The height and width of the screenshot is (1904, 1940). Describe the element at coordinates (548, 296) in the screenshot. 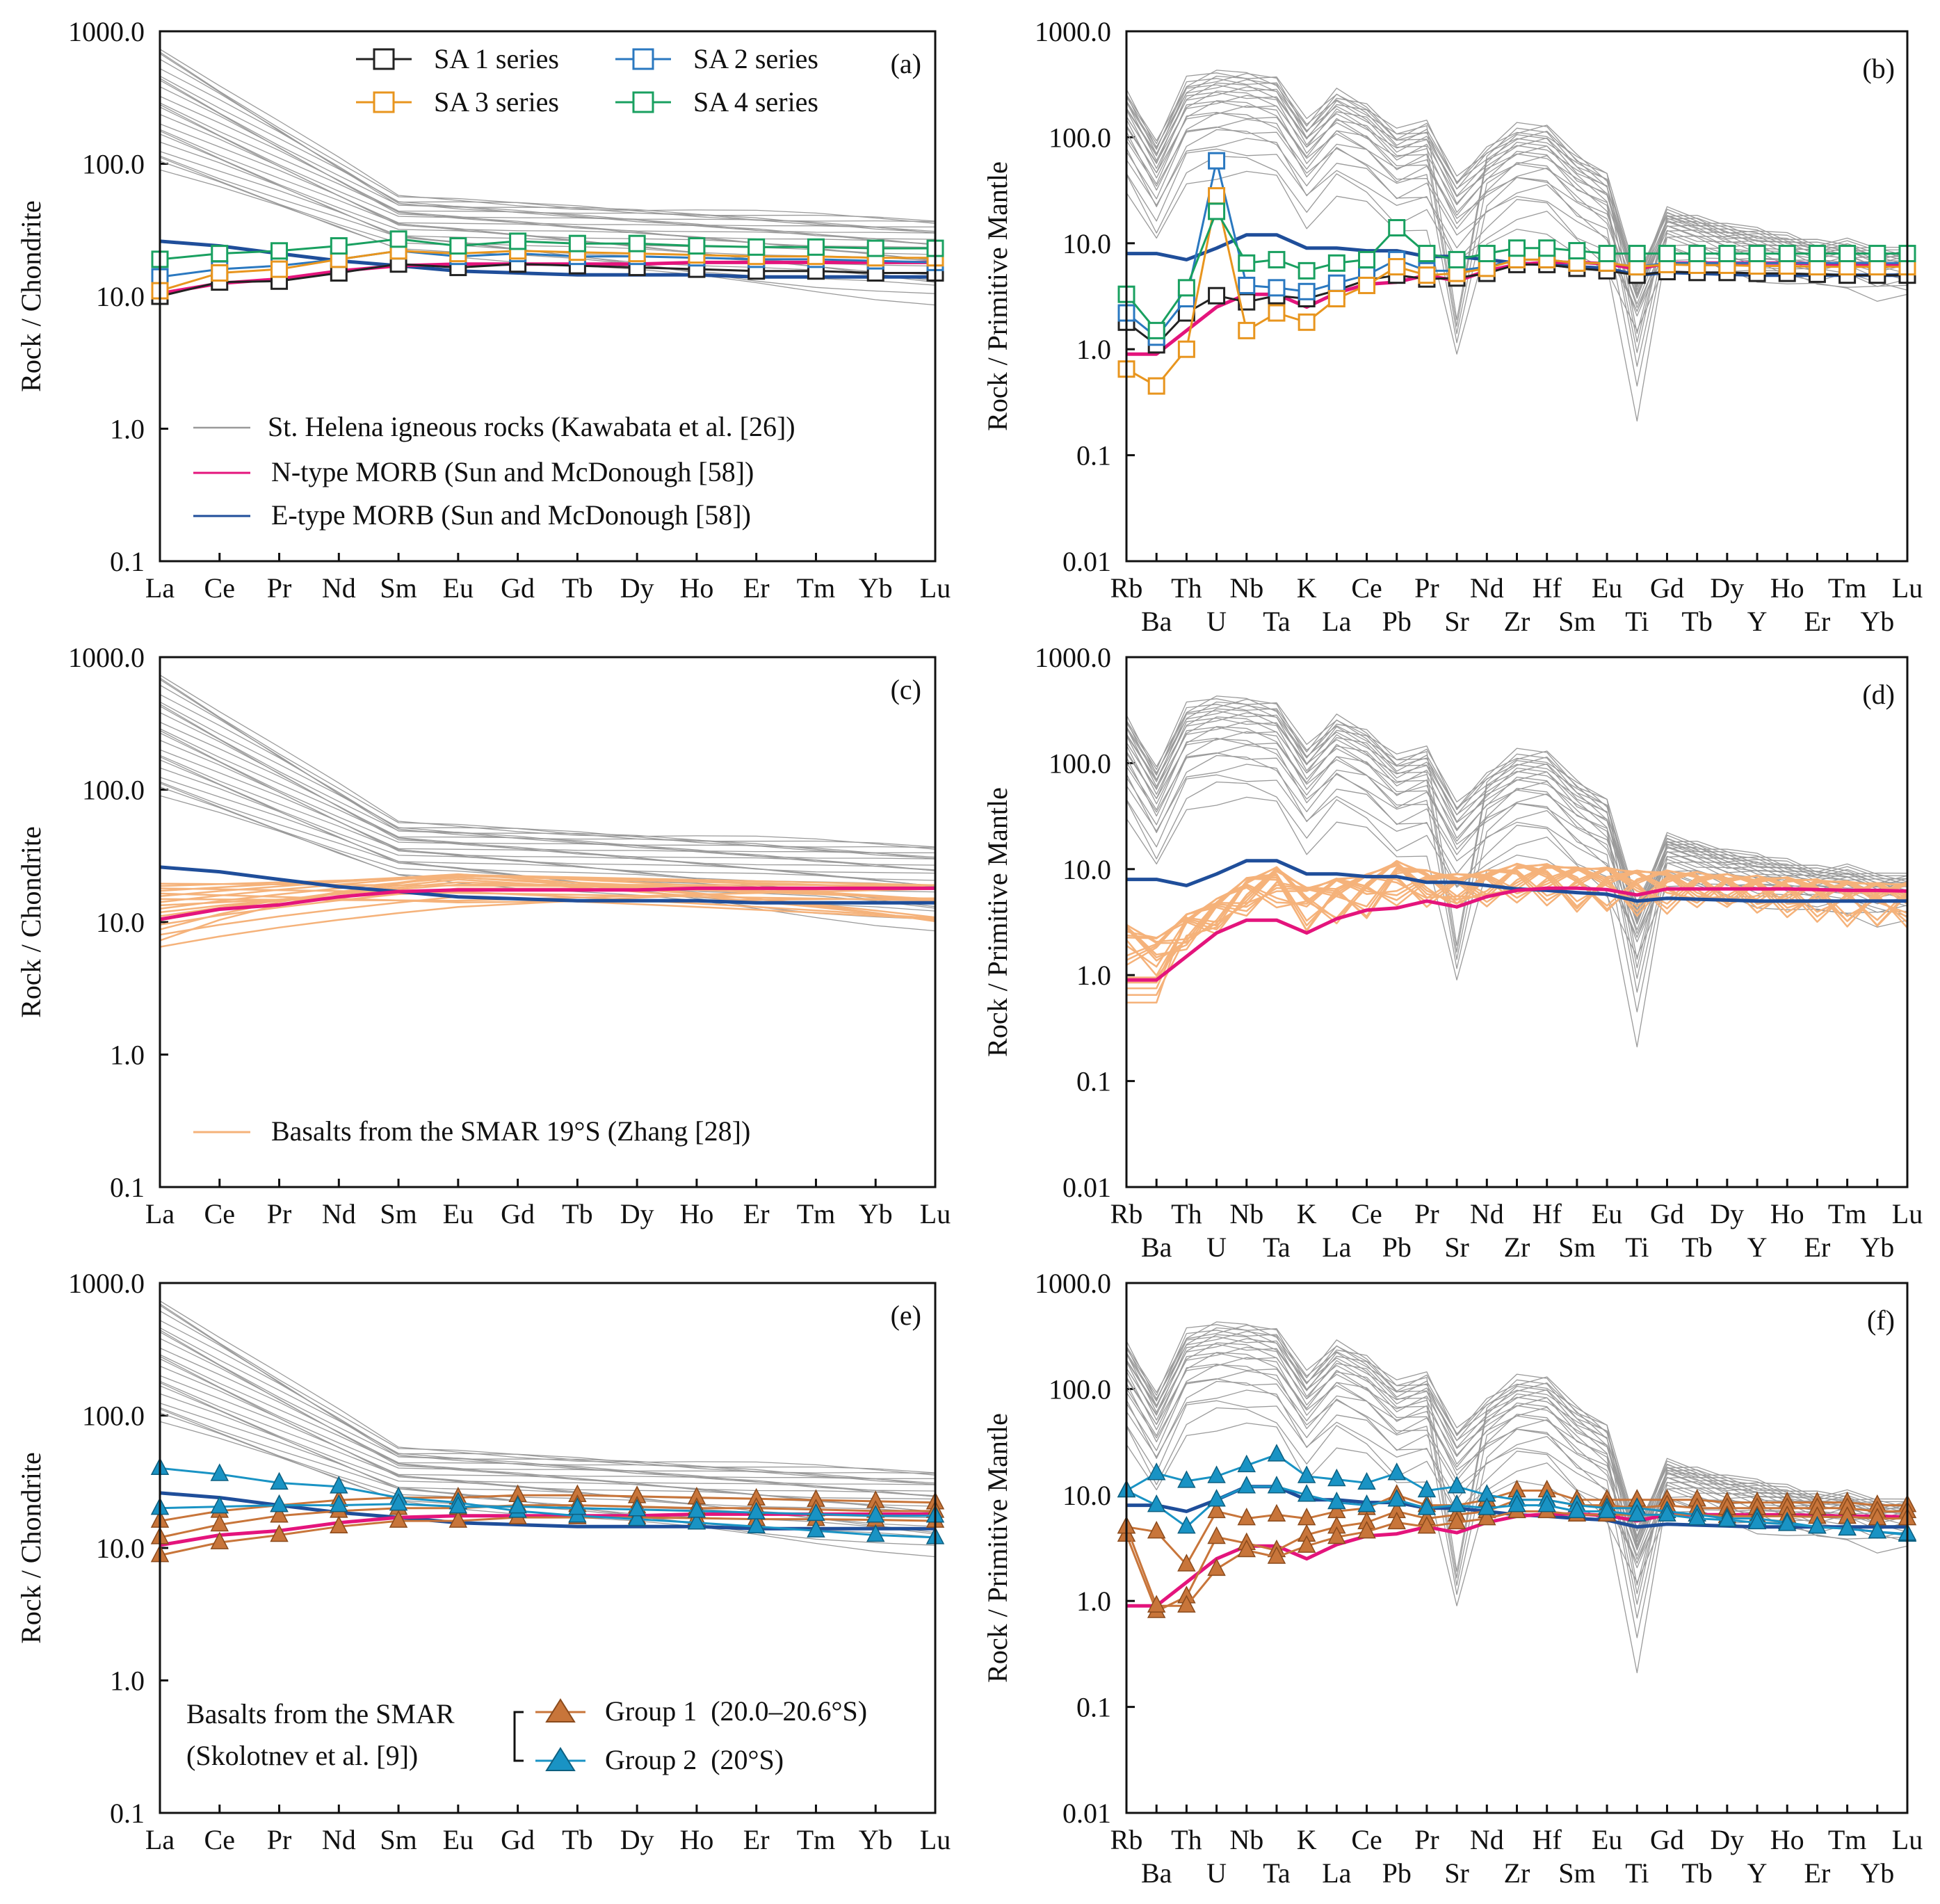

I see `panel-a-frame` at that location.